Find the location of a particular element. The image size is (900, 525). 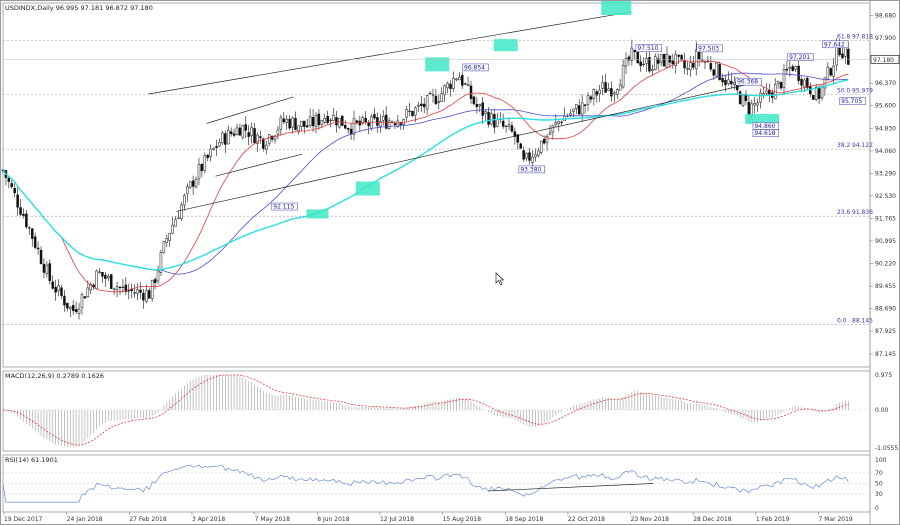

y-tick-label-12: 89.455 is located at coordinates (885, 286).